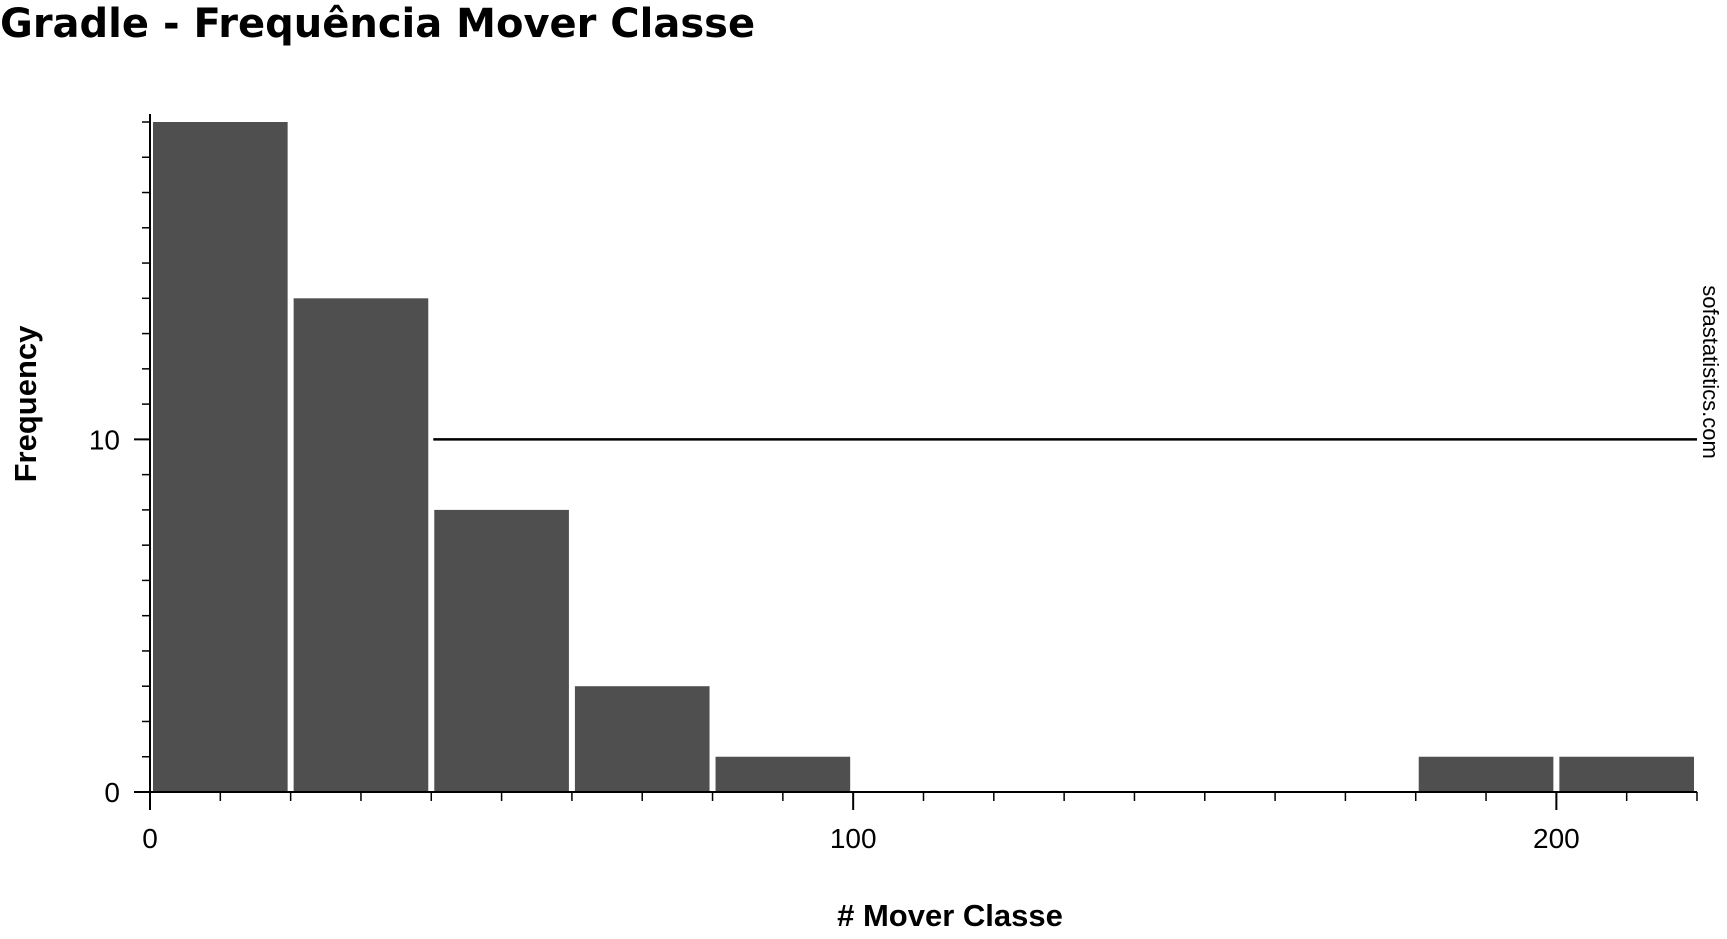 Image resolution: width=1727 pixels, height=939 pixels. I want to click on watermark-text: sofastatistics.com, so click(1710, 372).